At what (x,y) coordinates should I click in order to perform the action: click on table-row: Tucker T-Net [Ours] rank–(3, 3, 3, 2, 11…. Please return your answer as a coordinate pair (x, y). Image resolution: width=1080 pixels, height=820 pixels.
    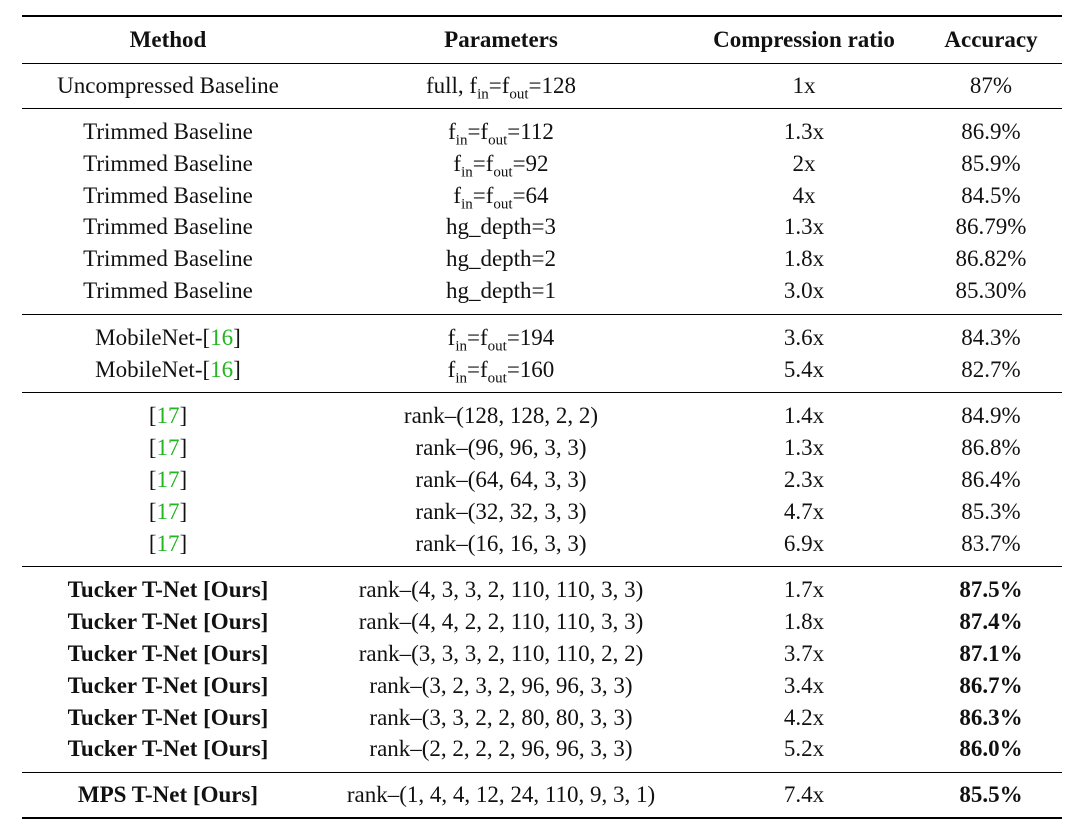
    Looking at the image, I should click on (542, 654).